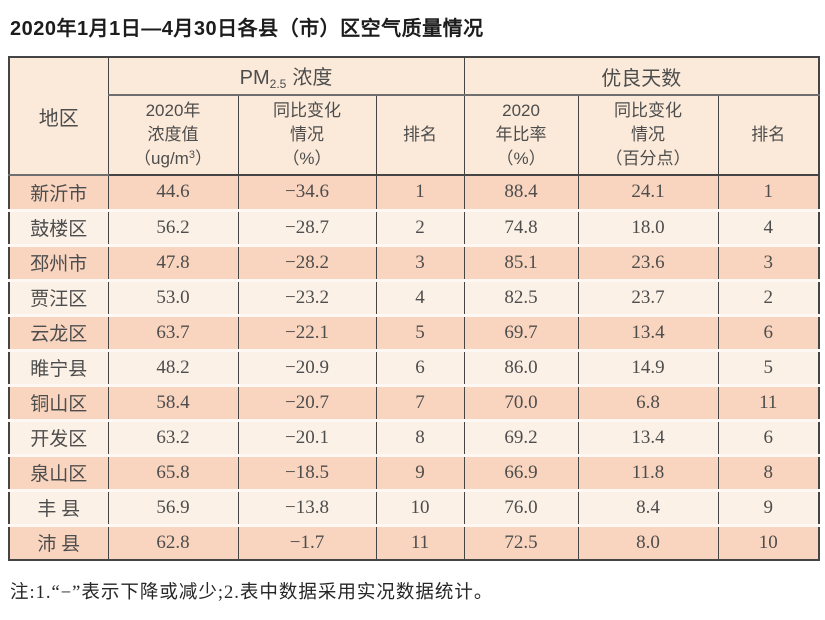 This screenshot has height=620, width=825. I want to click on pm-change-cell: −34.6, so click(307, 192).